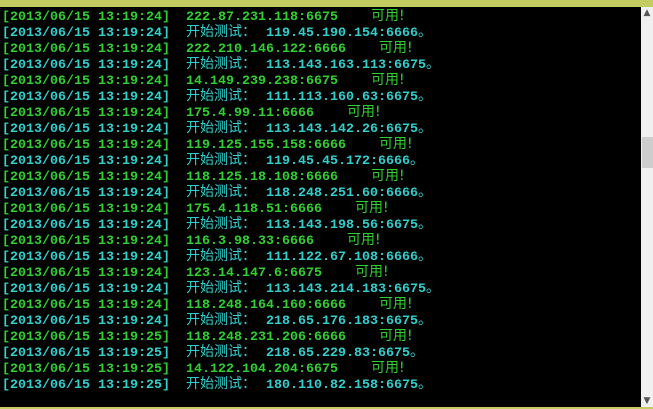  I want to click on chevron-up-icon: ▲, so click(647, 13).